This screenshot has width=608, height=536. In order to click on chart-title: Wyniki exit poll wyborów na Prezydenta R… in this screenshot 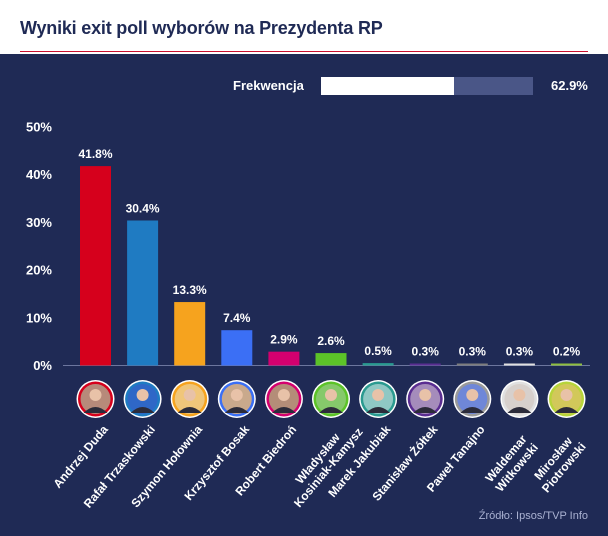, I will do `click(201, 28)`.